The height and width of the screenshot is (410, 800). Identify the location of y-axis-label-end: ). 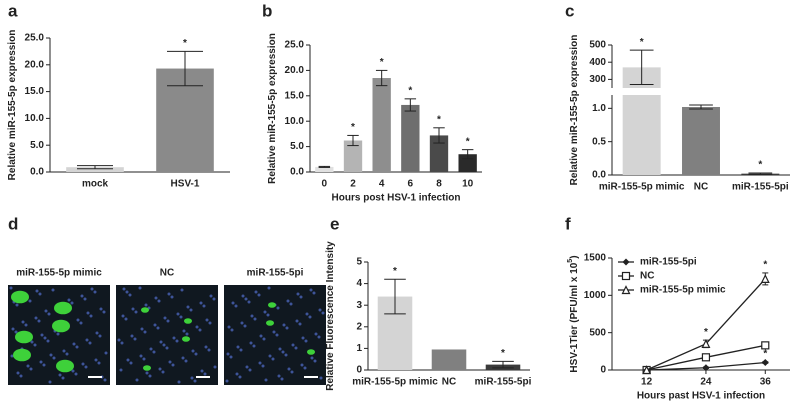
(574, 256).